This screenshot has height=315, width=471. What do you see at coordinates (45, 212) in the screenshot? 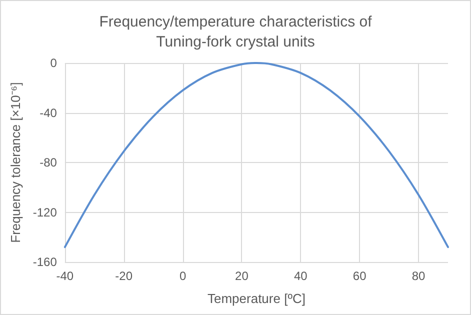
I see `y-tick-label: -120` at bounding box center [45, 212].